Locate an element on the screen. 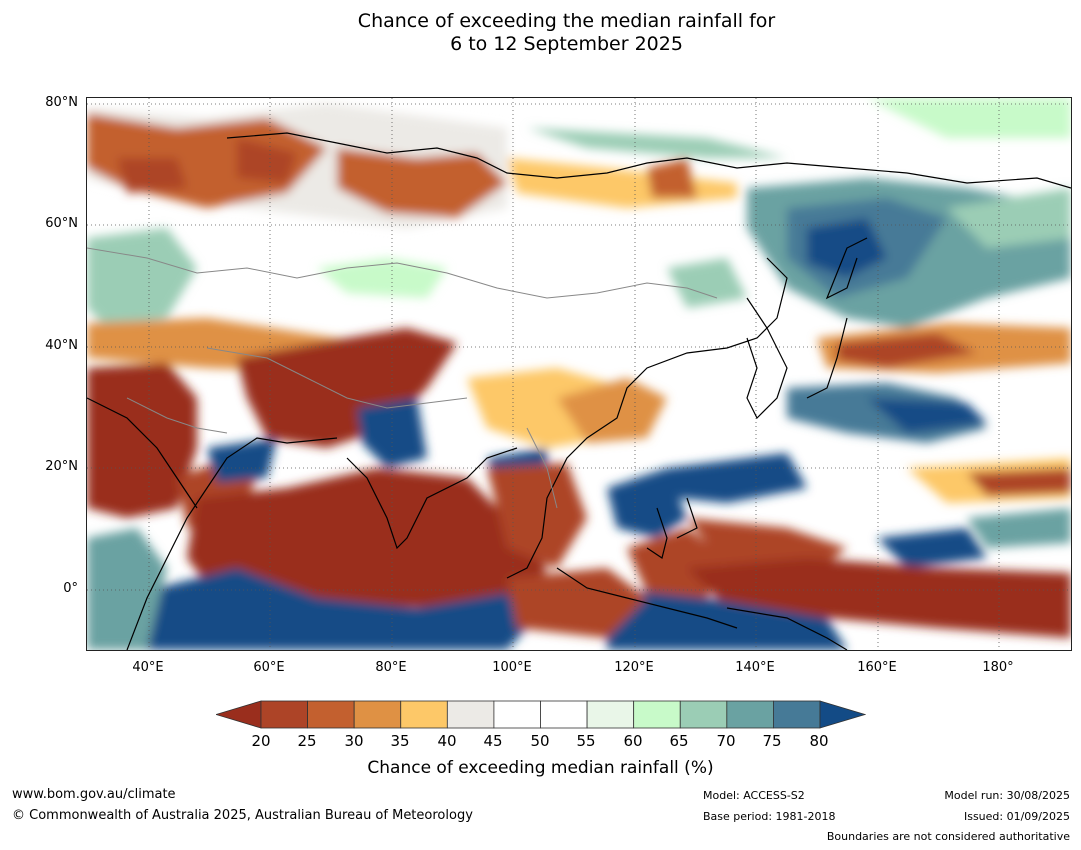 This screenshot has height=850, width=1081. lat-label-20n: 20°N is located at coordinates (61, 466).